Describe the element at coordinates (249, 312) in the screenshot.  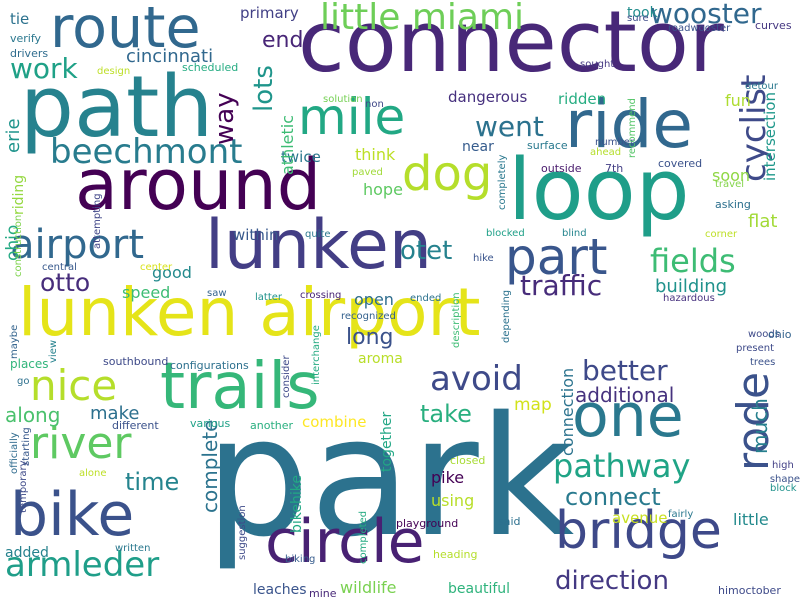
I see `word-1: lunken airport` at that location.